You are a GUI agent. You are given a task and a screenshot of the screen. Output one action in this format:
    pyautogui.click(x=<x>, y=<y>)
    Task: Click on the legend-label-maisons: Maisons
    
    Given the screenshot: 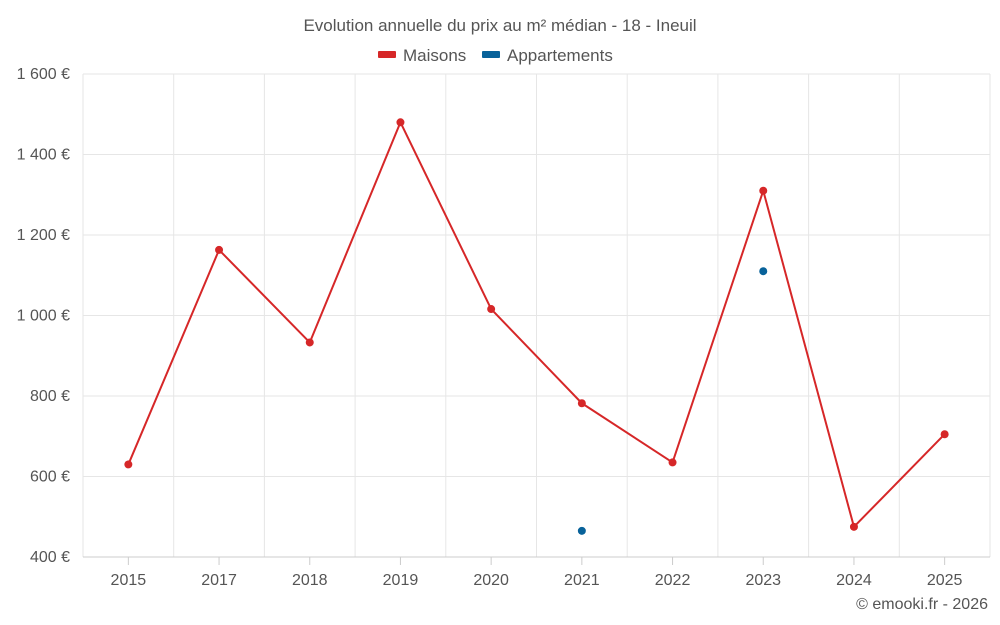 What is the action you would take?
    pyautogui.click(x=434, y=55)
    